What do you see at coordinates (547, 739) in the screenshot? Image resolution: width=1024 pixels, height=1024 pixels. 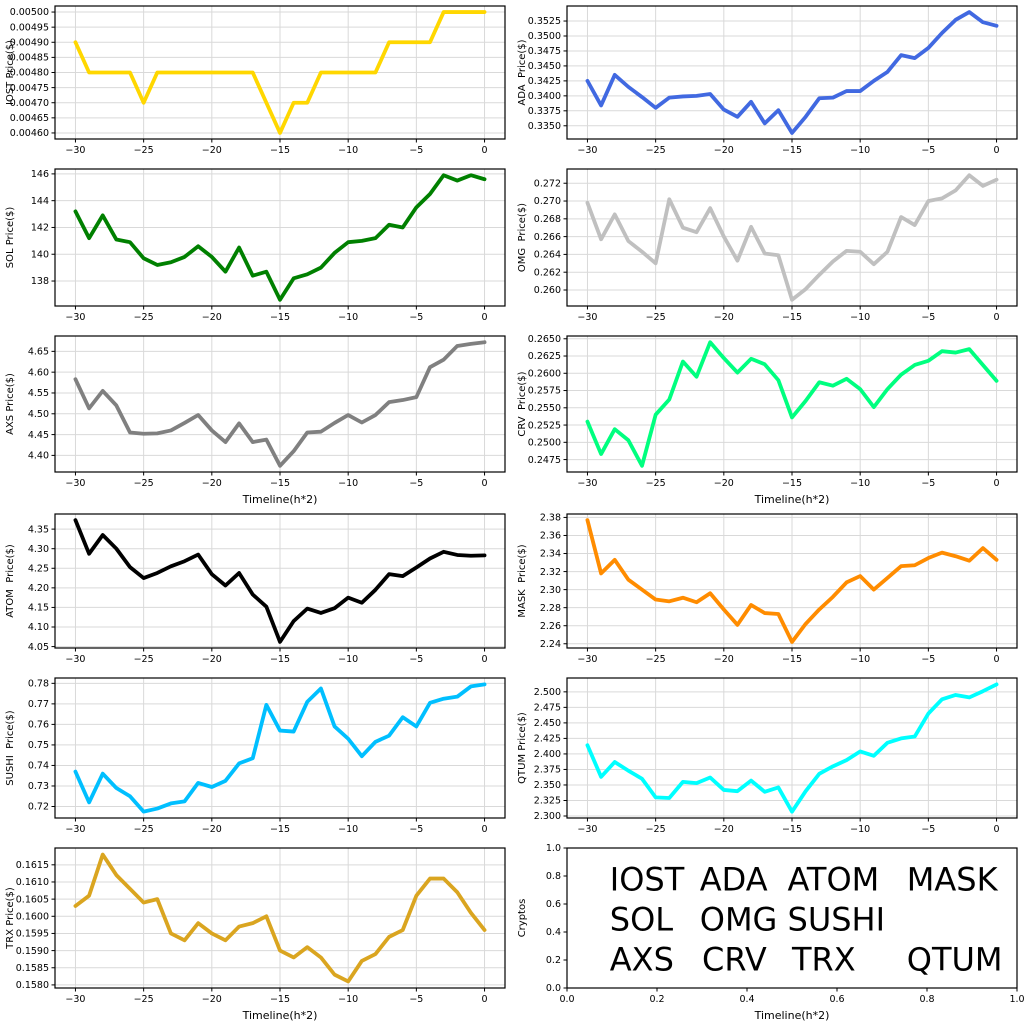 I see `y-tick-label: 2.425` at bounding box center [547, 739].